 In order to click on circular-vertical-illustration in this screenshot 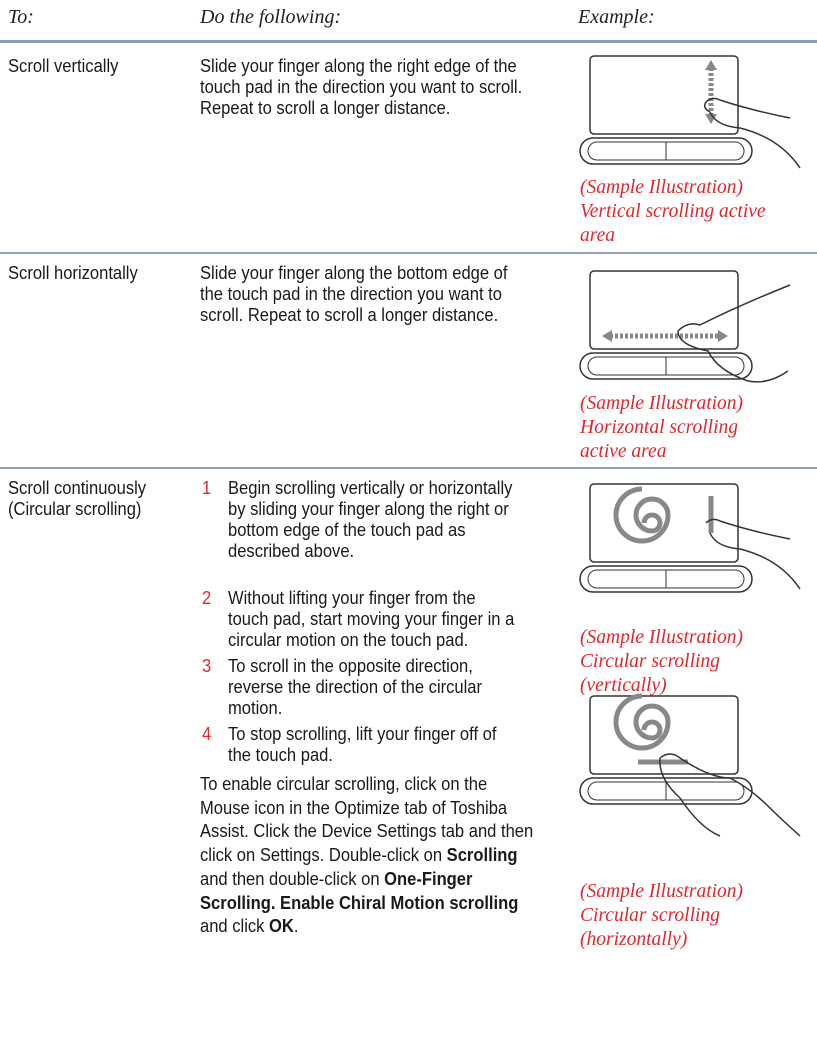, I will do `click(690, 538)`.